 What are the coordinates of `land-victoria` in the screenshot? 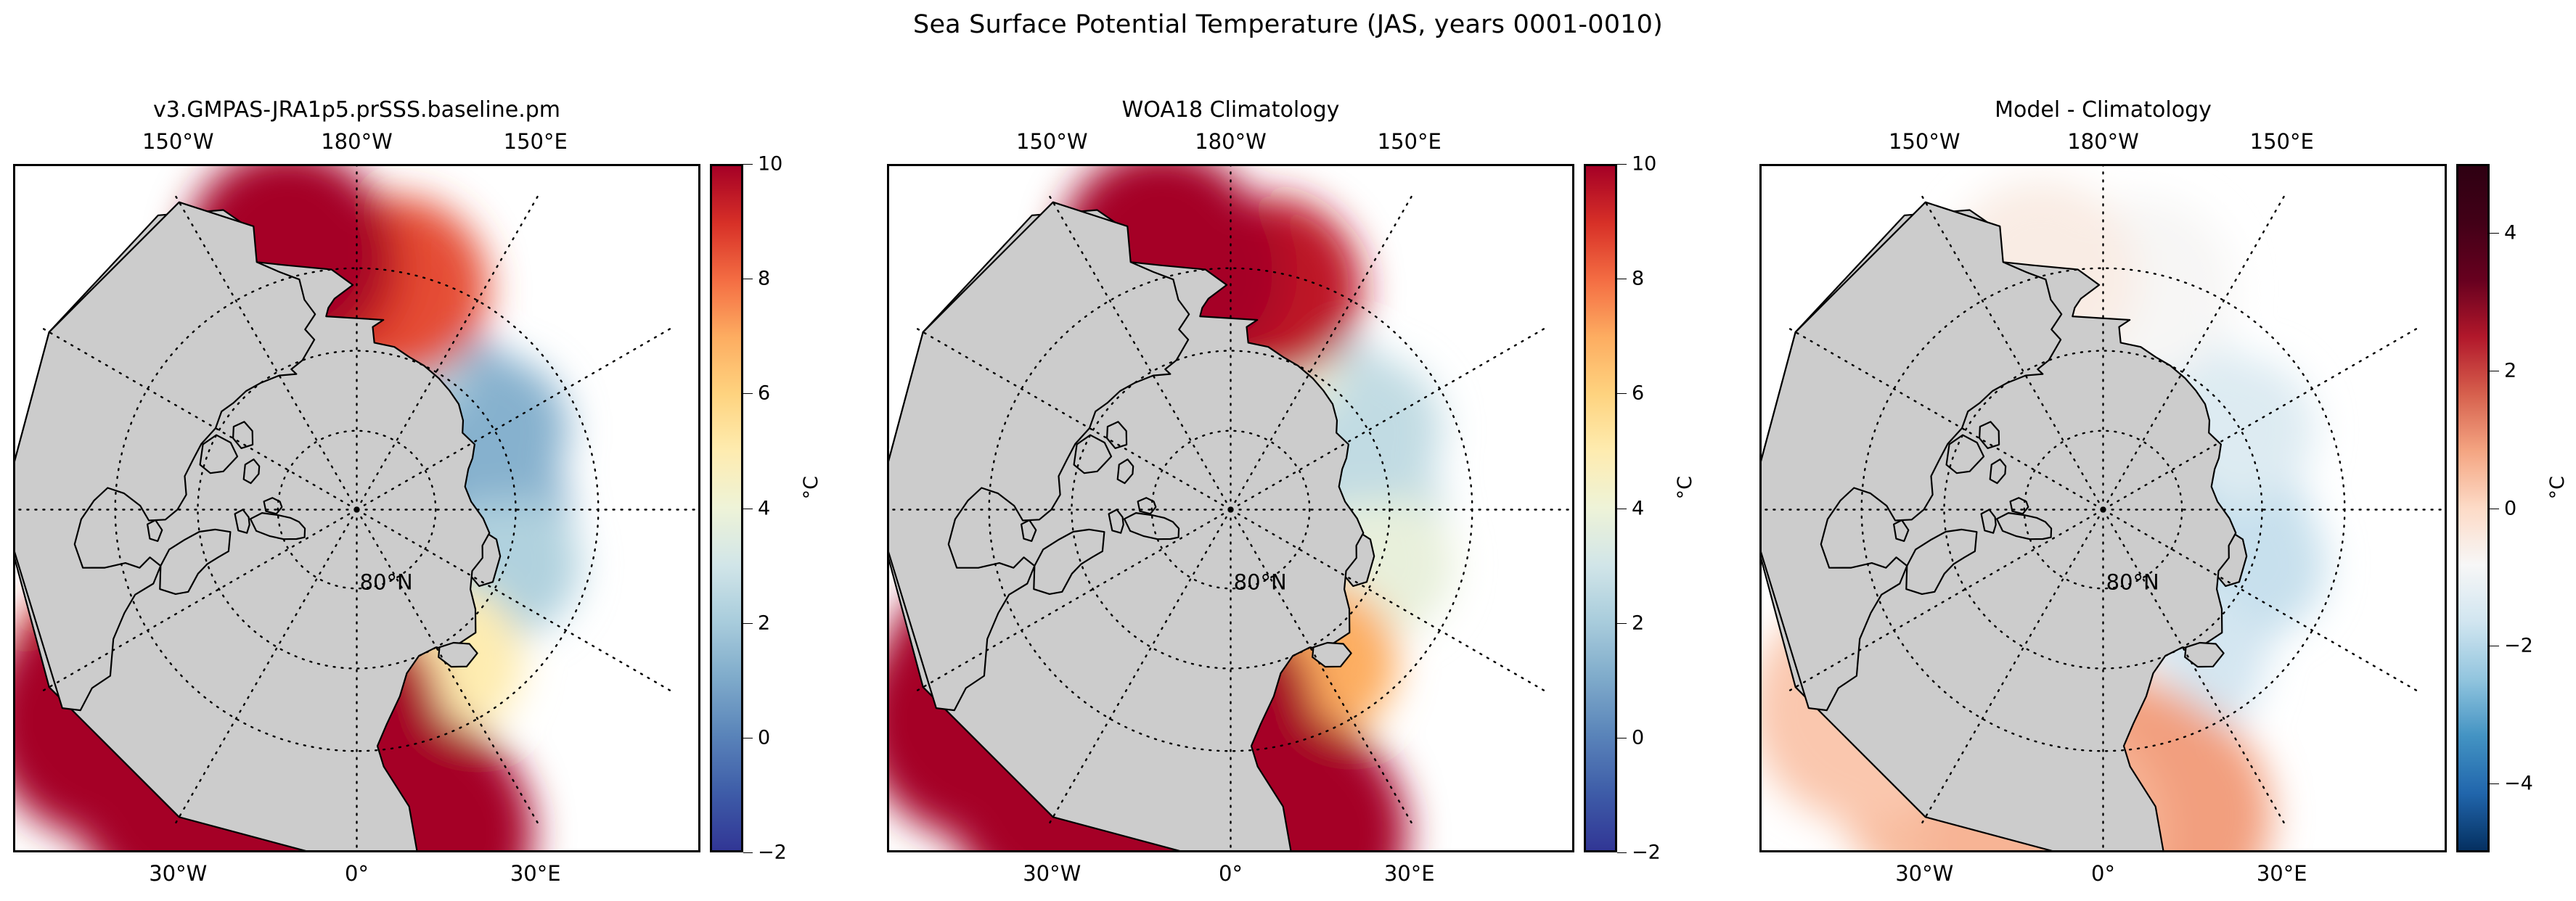 It's located at (1965, 454).